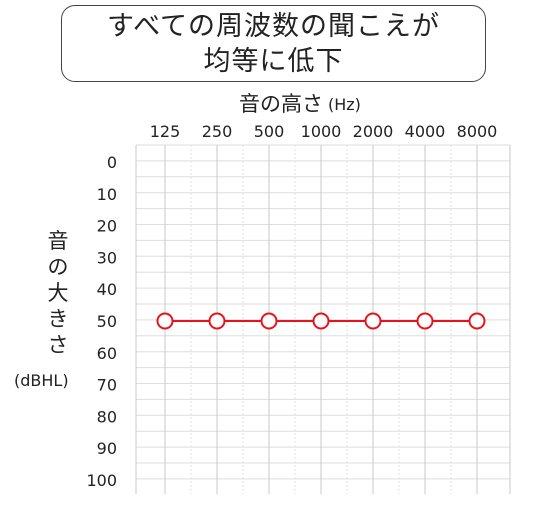 The height and width of the screenshot is (514, 538). I want to click on x-tick-labels: 125 250 500 1000 2000 4000 8000, so click(324, 131).